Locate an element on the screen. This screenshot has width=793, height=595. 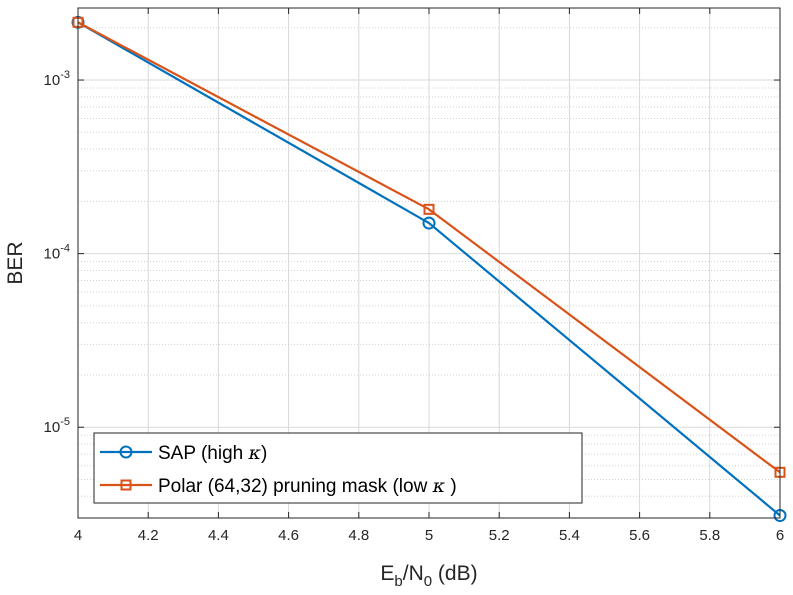
x-tick-label: 4.8 is located at coordinates (358, 535).